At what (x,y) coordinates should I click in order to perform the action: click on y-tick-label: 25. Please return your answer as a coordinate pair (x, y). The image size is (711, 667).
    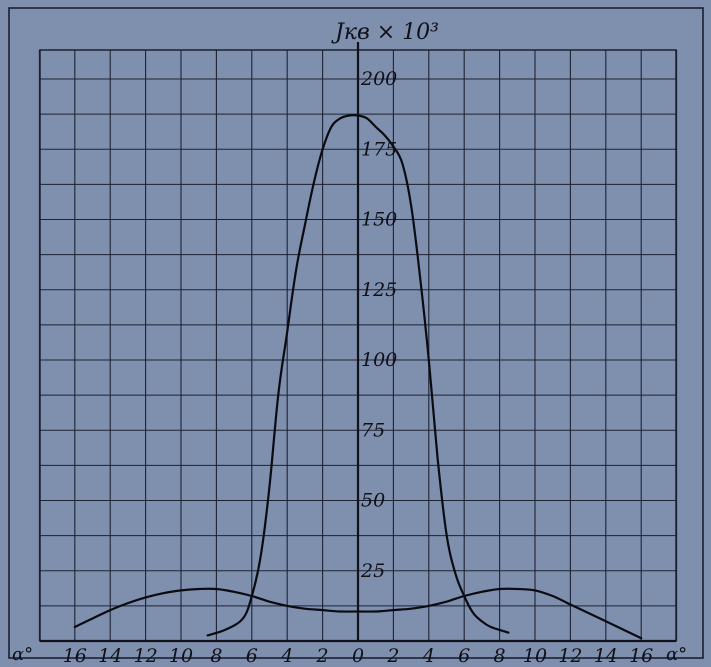
    Looking at the image, I should click on (372, 571).